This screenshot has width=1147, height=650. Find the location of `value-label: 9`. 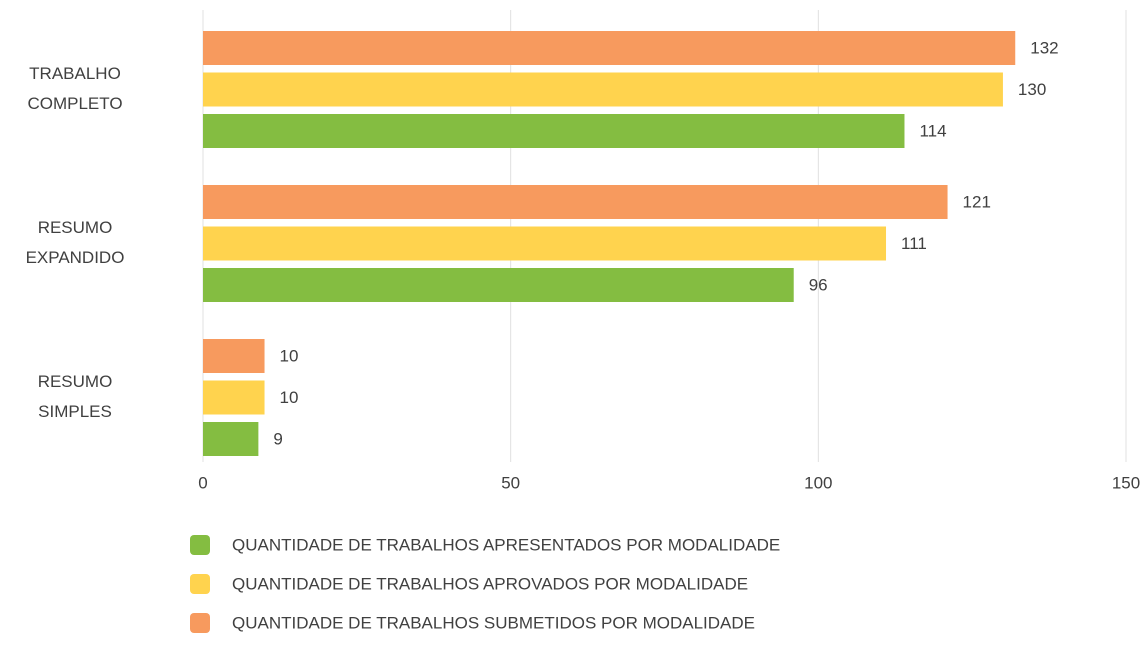

value-label: 9 is located at coordinates (277, 438).